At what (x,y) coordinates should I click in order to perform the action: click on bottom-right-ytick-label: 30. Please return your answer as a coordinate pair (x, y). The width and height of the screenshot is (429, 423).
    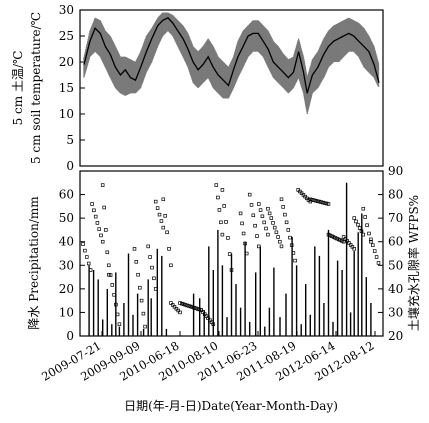
    Looking at the image, I should click on (395, 312).